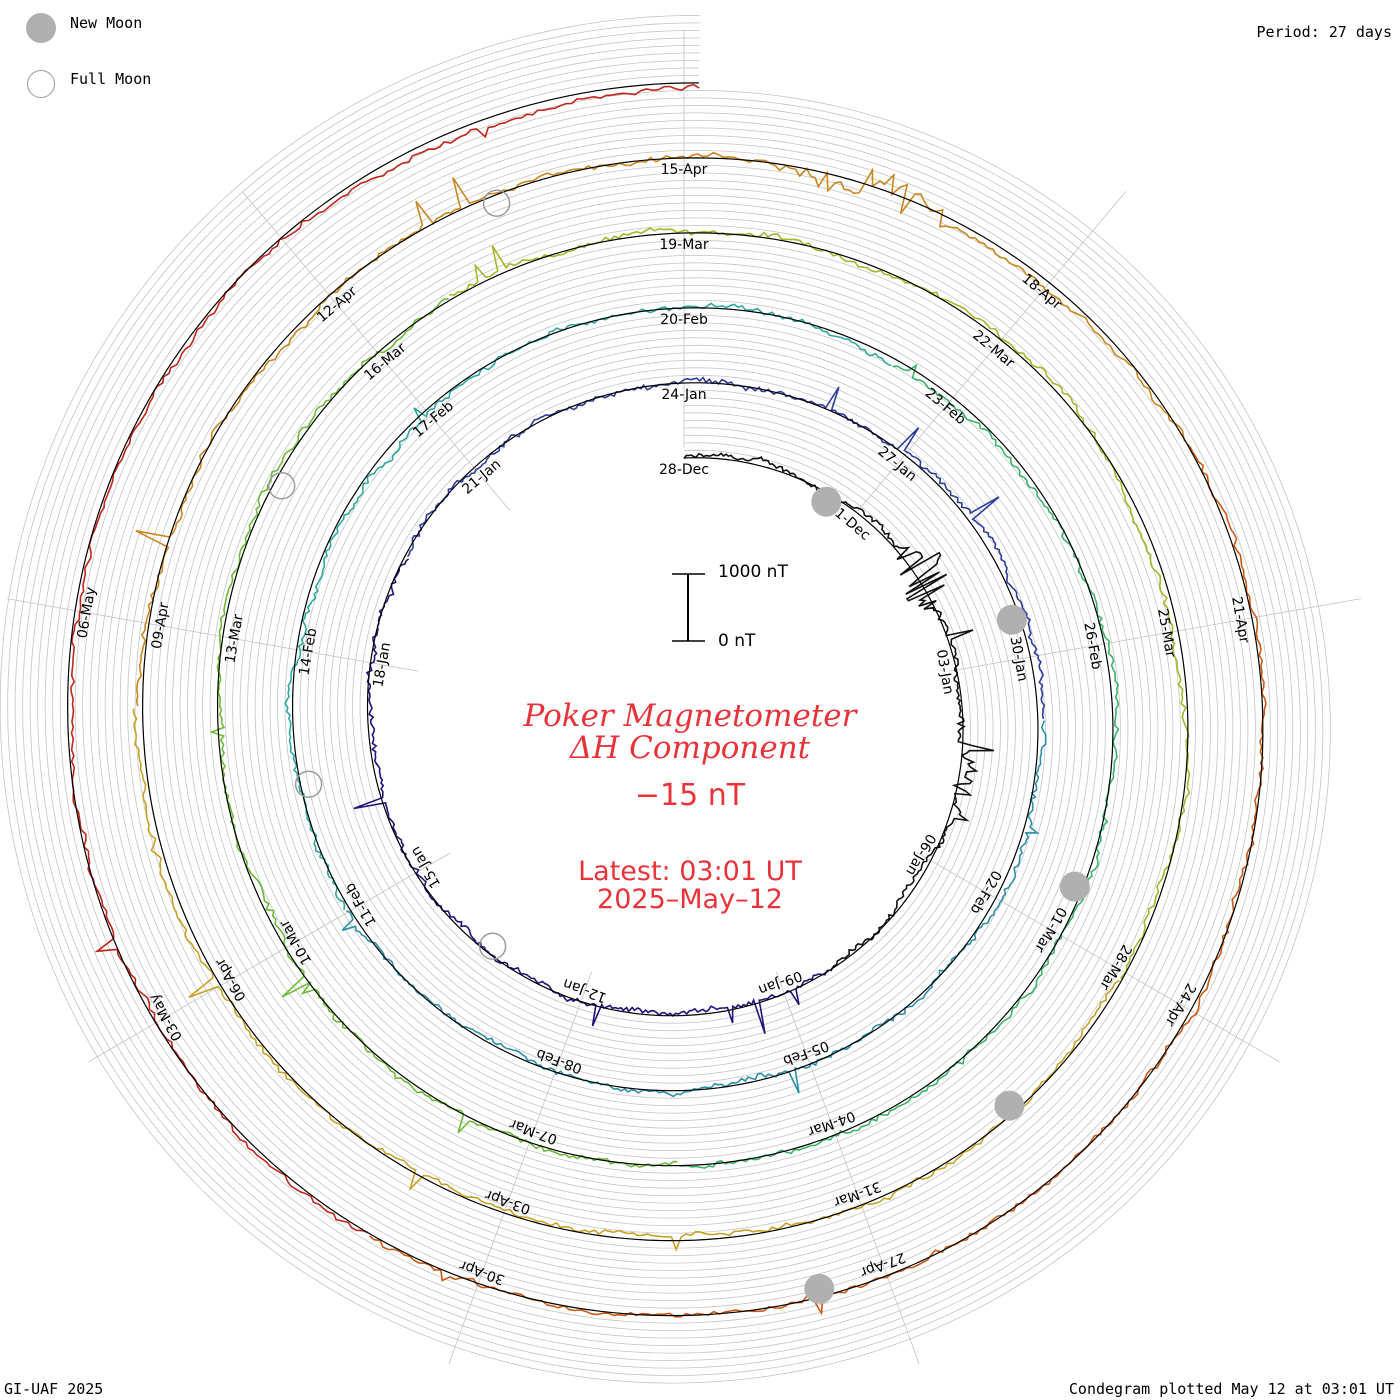 Image resolution: width=1400 pixels, height=1400 pixels. Describe the element at coordinates (690, 899) in the screenshot. I see `latest-date: 2025–May–12` at that location.